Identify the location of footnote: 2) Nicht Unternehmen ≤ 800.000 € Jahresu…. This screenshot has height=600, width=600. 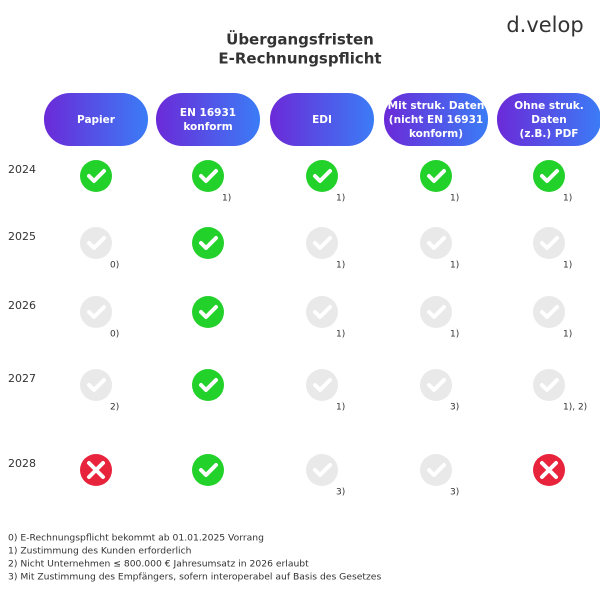
(158, 564).